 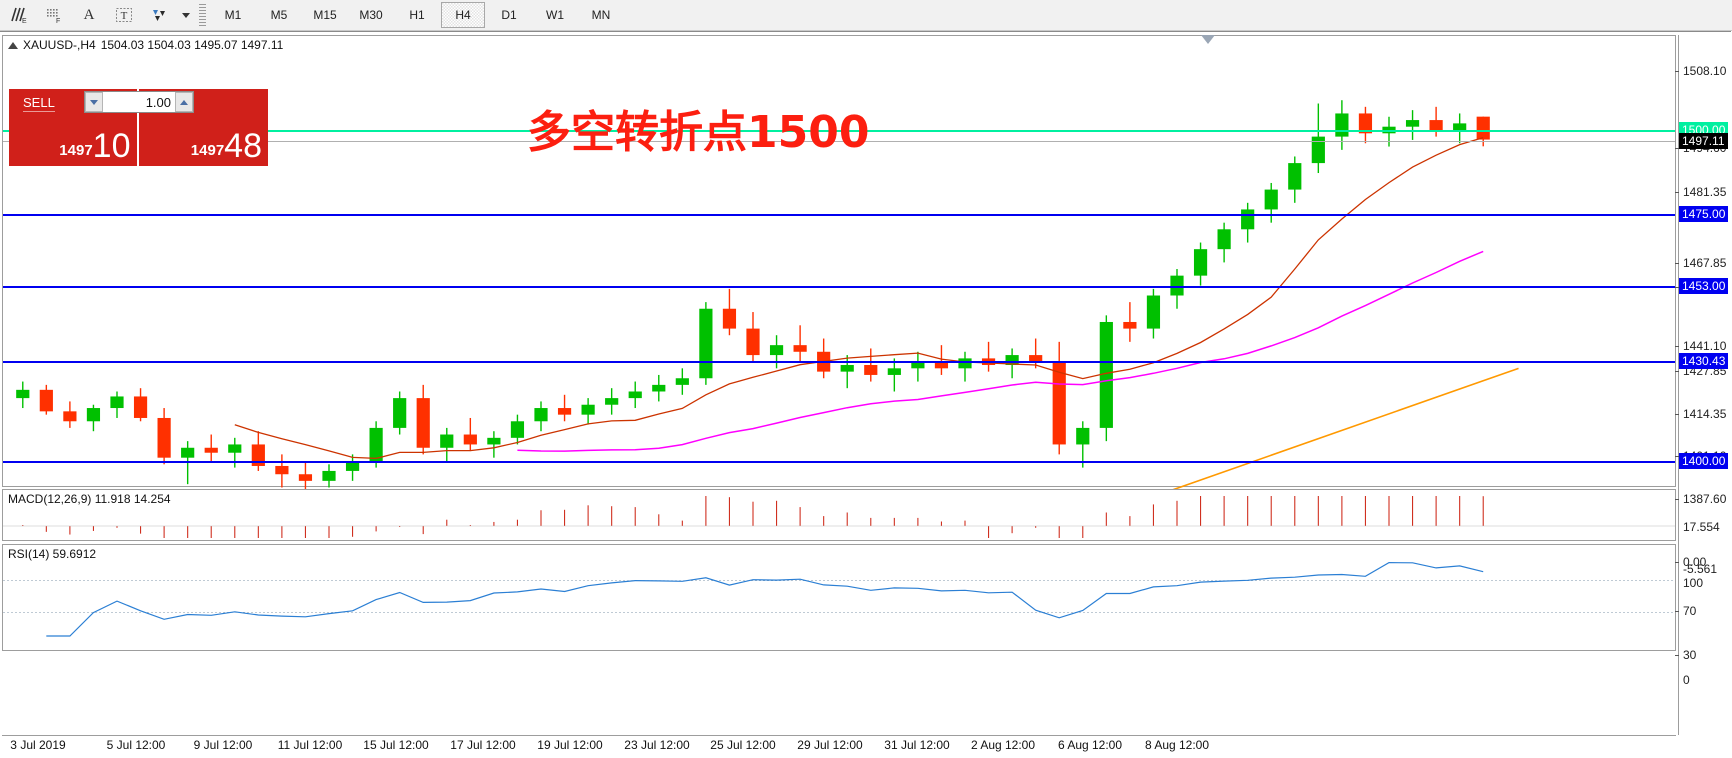 What do you see at coordinates (325, 15) in the screenshot?
I see `timeframe-m15: M15` at bounding box center [325, 15].